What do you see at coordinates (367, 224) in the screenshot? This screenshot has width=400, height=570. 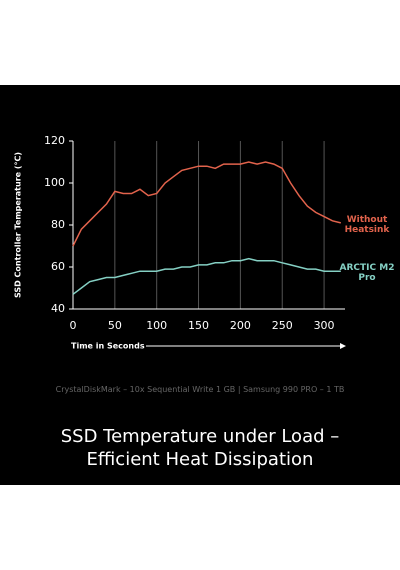 I see `legend-label: Without Heatsink` at bounding box center [367, 224].